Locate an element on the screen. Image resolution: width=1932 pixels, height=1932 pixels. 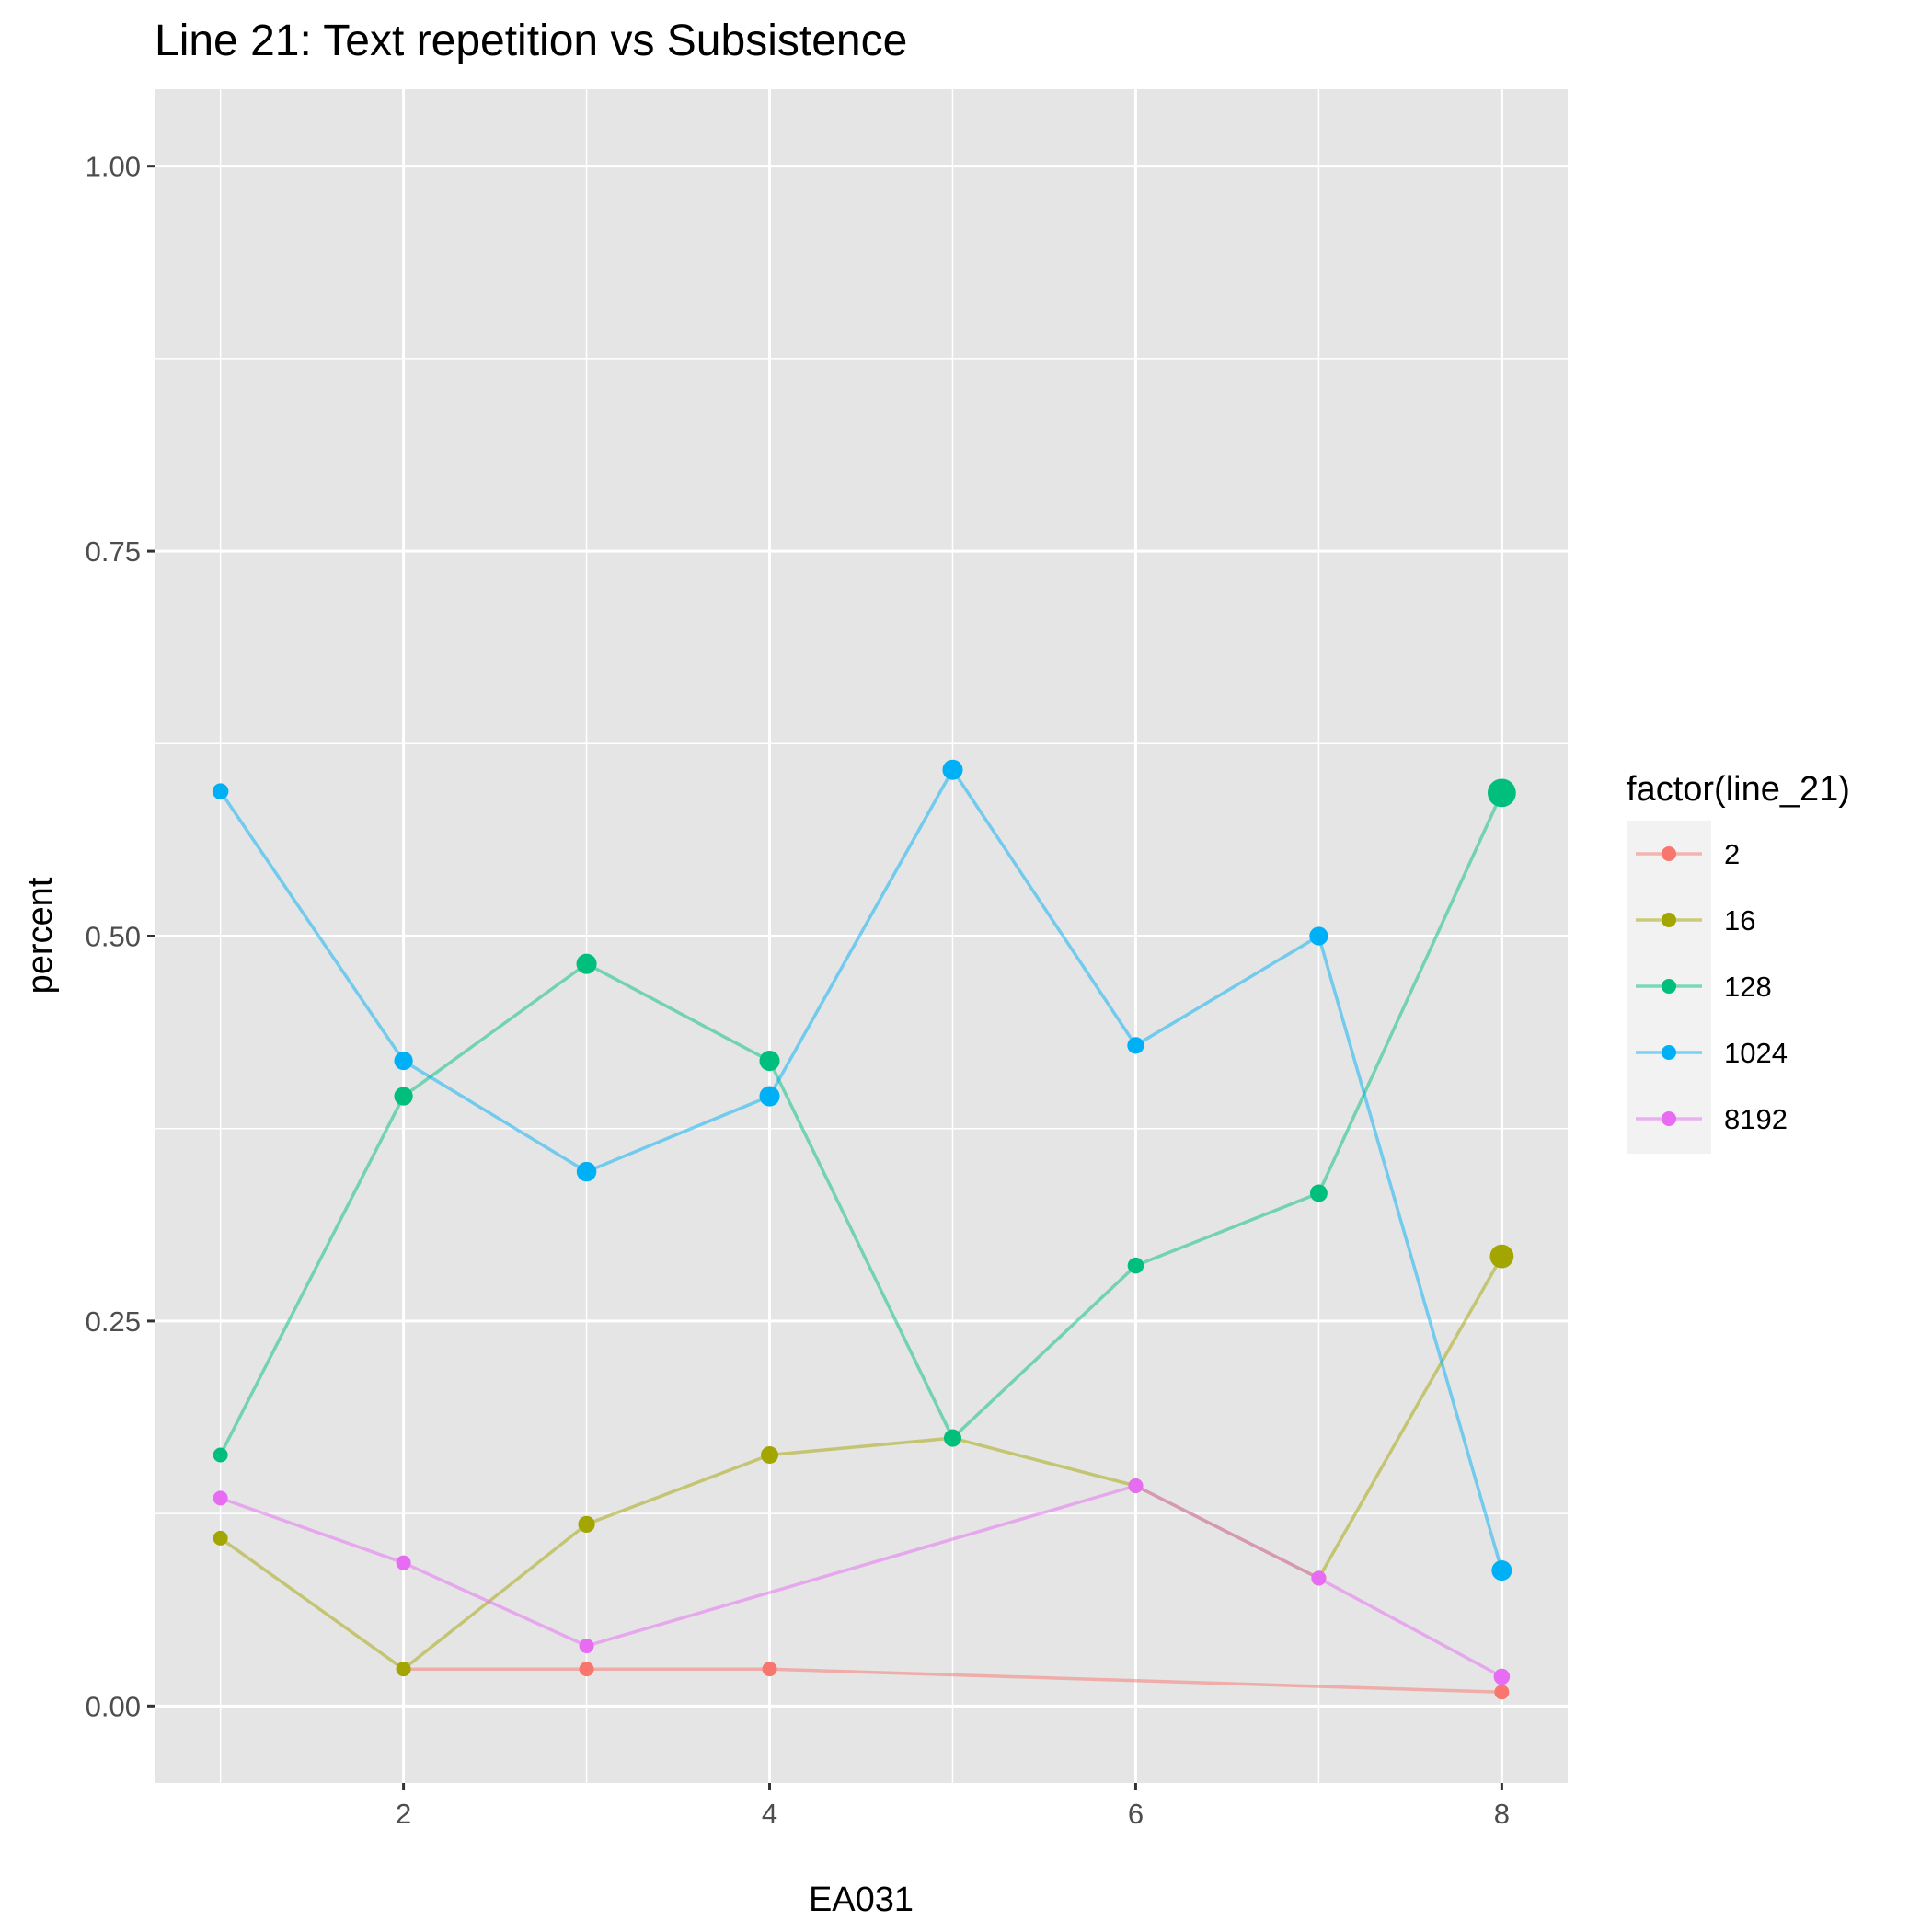
legend-label-1024: 1024 is located at coordinates (1756, 1053).